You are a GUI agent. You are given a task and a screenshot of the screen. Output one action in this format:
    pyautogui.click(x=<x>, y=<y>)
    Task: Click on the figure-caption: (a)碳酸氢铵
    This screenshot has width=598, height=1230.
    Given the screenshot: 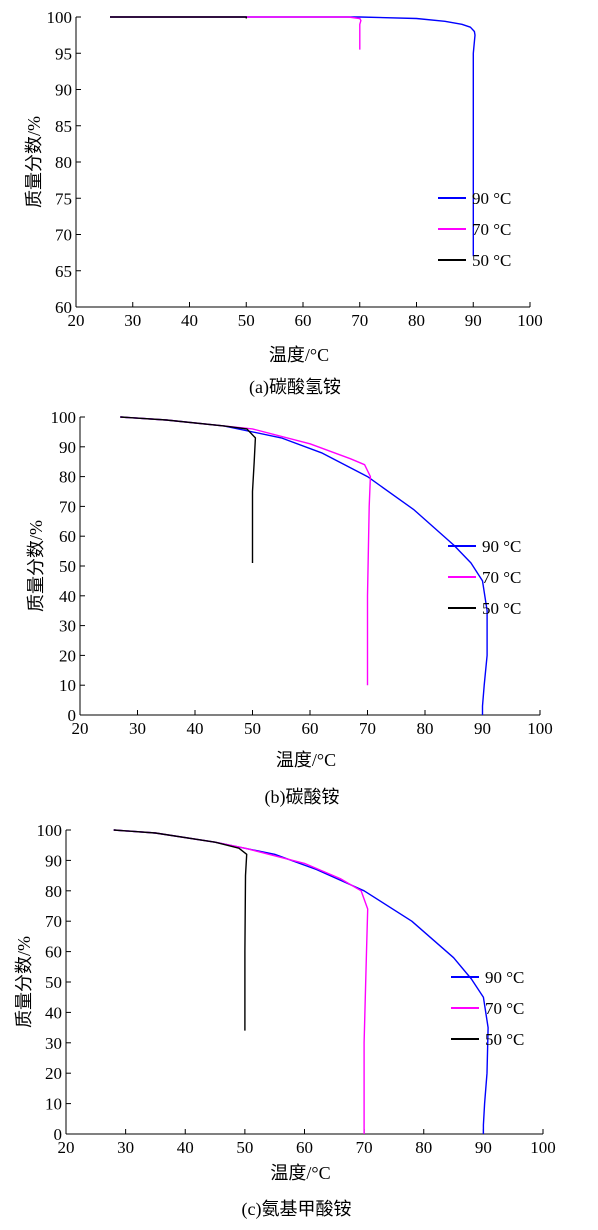 What is the action you would take?
    pyautogui.click(x=295, y=387)
    